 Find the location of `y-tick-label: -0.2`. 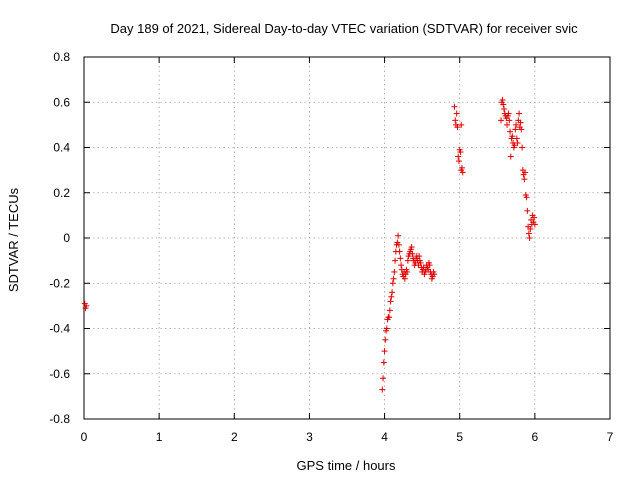

y-tick-label: -0.2 is located at coordinates (59, 283).